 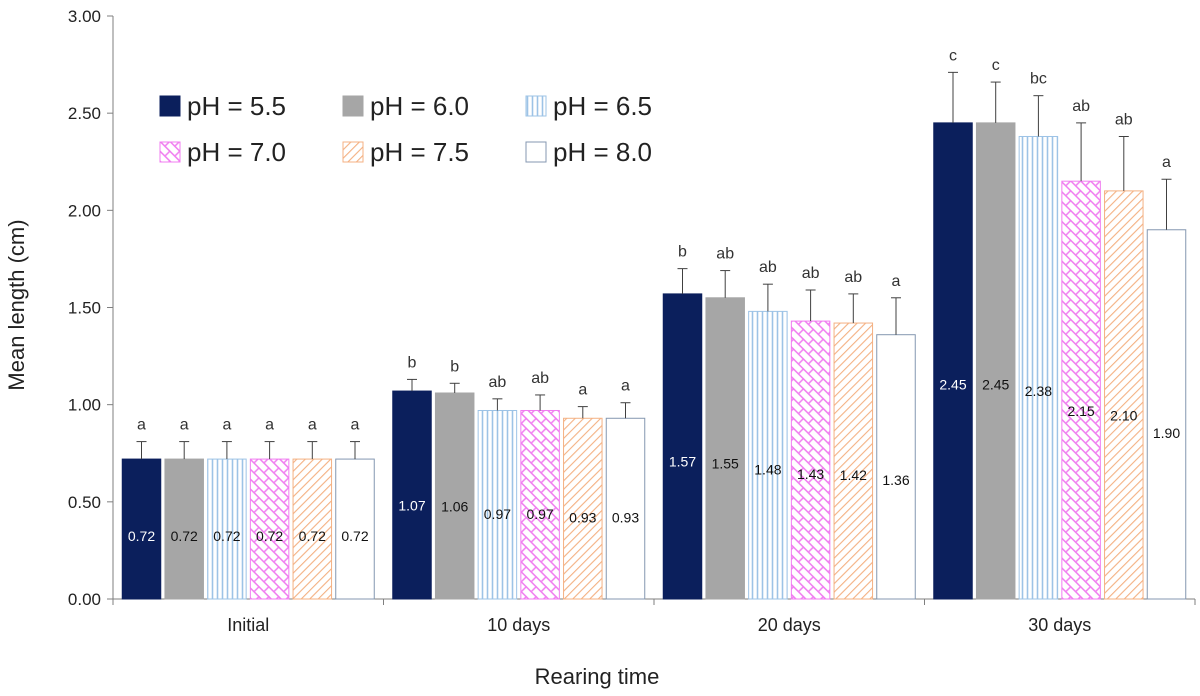 I want to click on data-label: 1.57, so click(x=682, y=462).